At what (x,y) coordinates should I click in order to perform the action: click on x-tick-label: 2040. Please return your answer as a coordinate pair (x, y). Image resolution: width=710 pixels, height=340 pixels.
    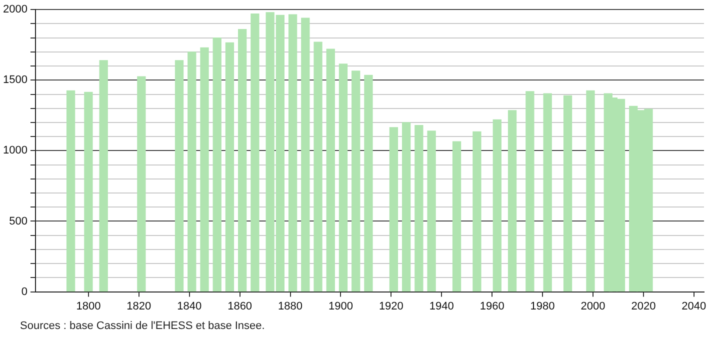
    Looking at the image, I should click on (694, 306).